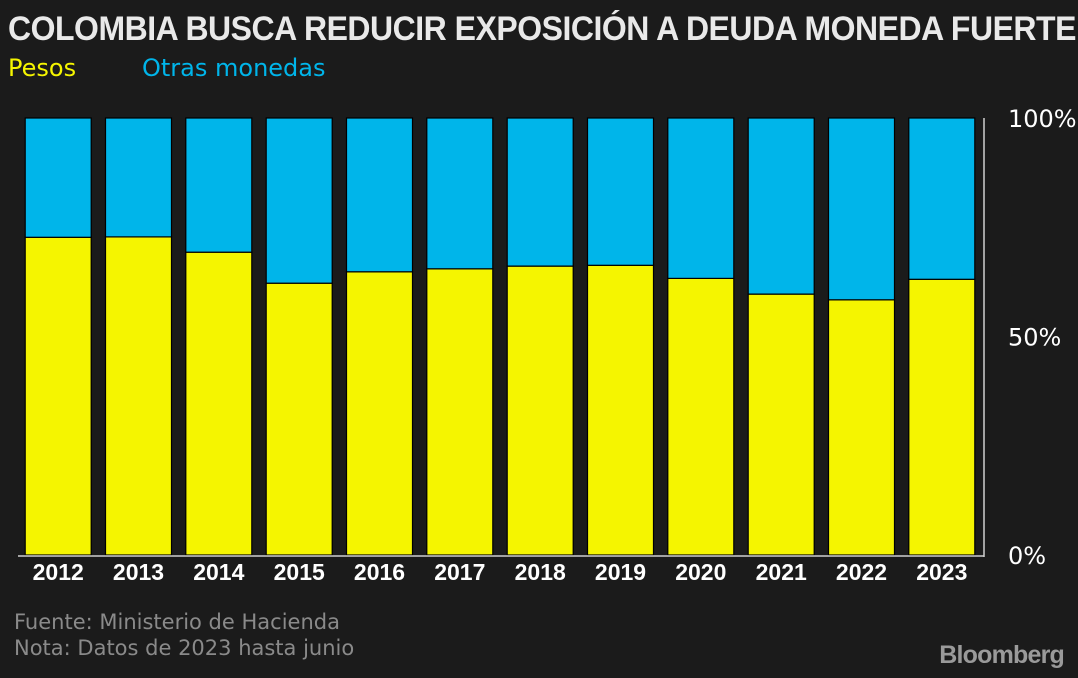 The height and width of the screenshot is (678, 1078). I want to click on bar-pesos-2012, so click(58, 396).